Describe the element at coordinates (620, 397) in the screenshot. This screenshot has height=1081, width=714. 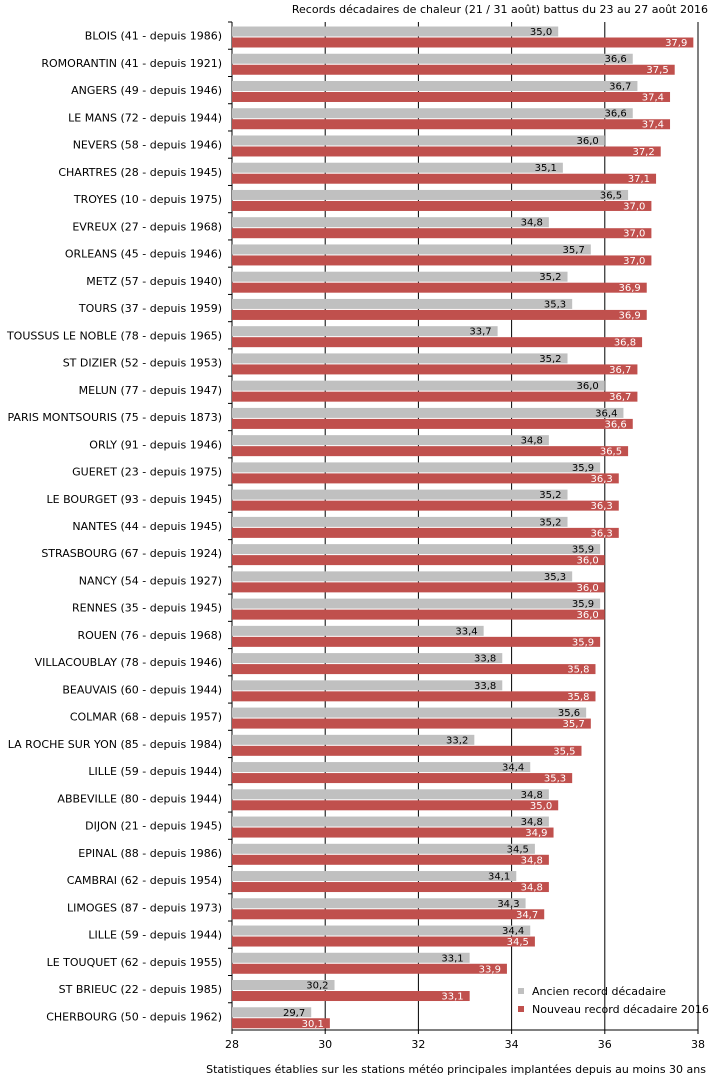
I see `value-label-nouveau: 36,7` at that location.